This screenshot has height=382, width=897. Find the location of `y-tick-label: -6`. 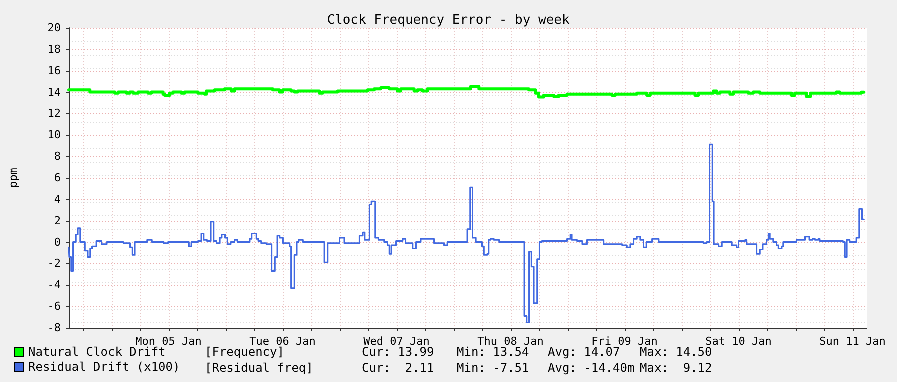

y-tick-label: -6 is located at coordinates (54, 307).